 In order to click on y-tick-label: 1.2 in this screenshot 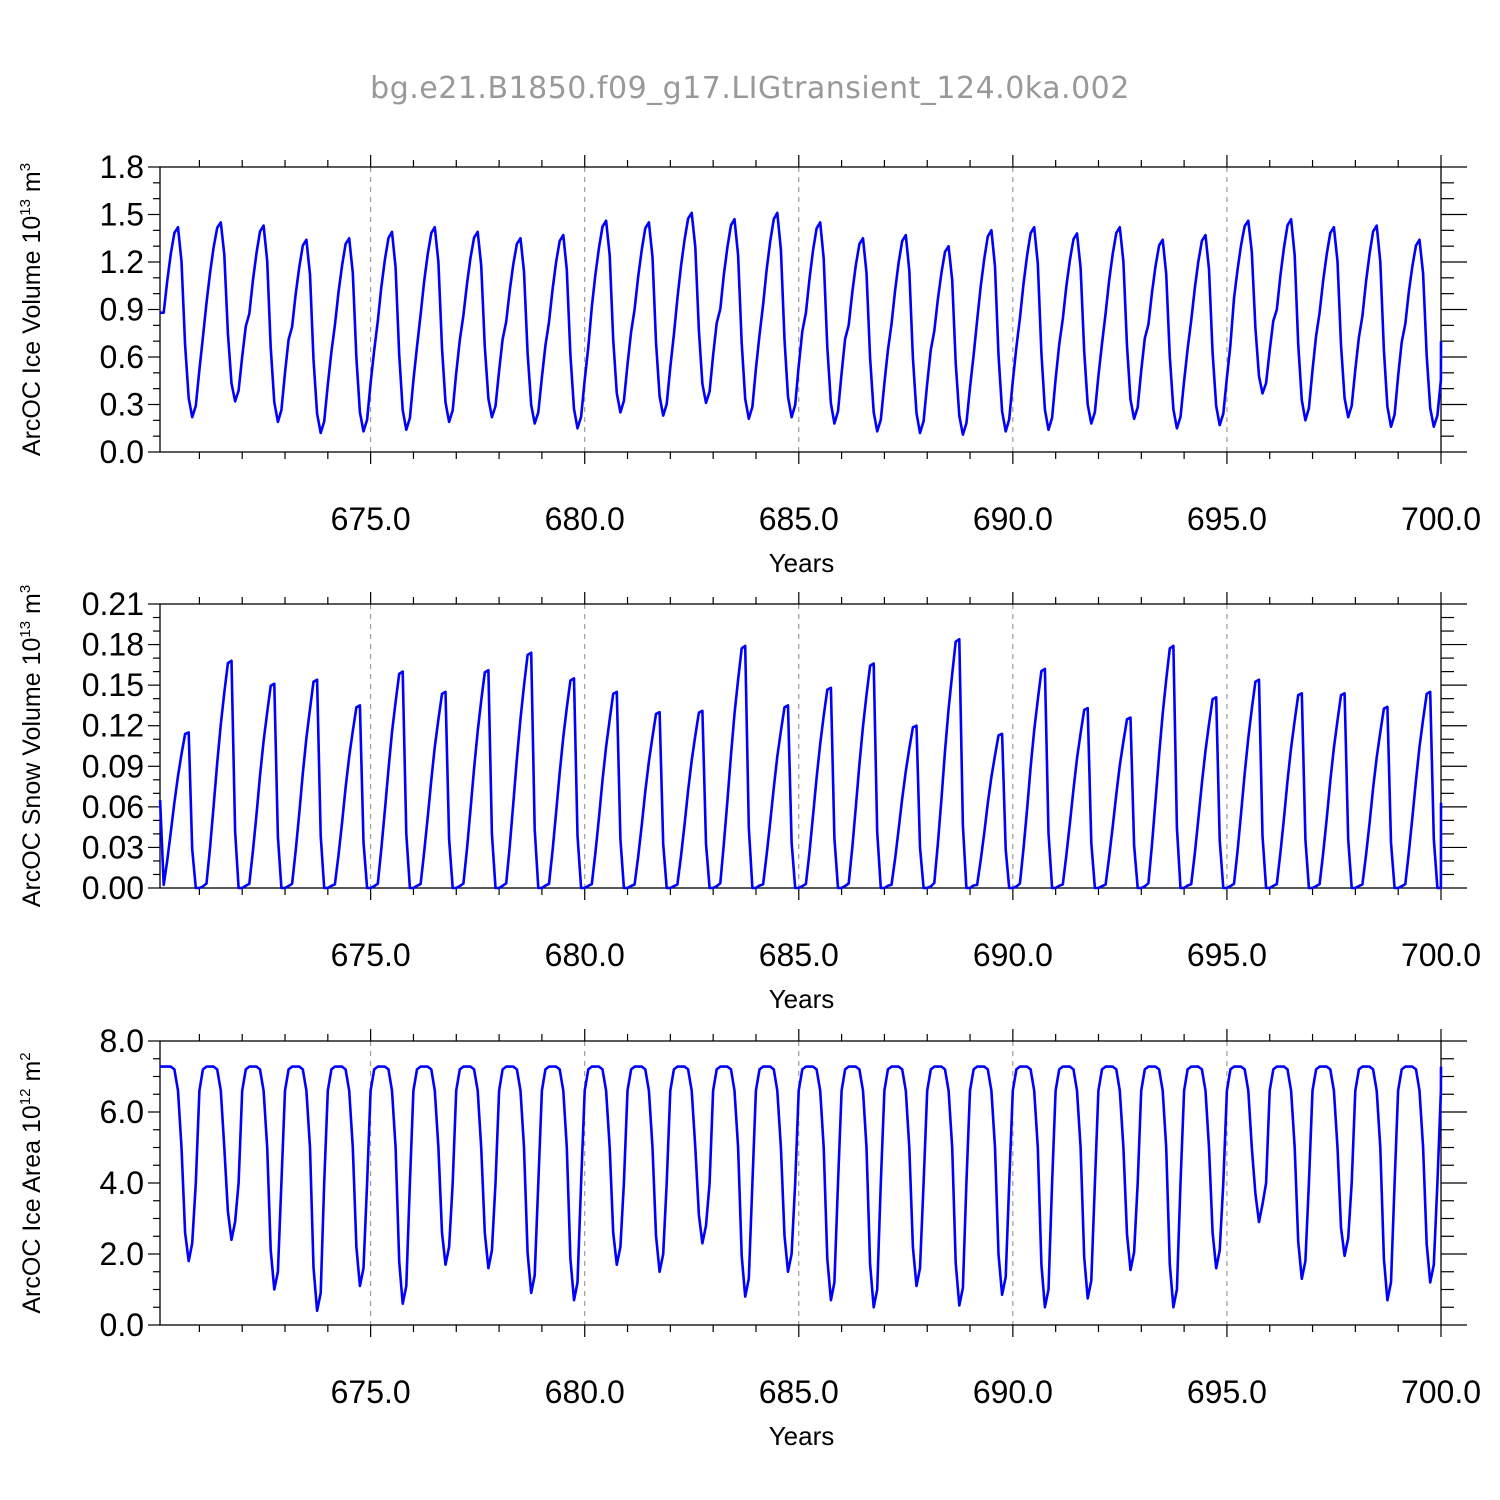, I will do `click(122, 262)`.